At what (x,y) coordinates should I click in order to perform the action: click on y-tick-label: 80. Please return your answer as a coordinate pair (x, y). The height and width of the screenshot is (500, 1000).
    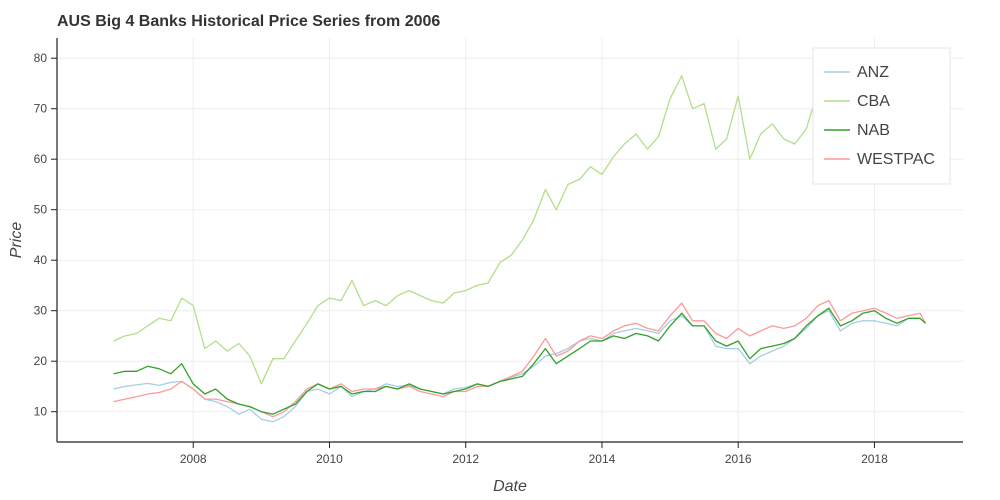
    Looking at the image, I should click on (41, 58).